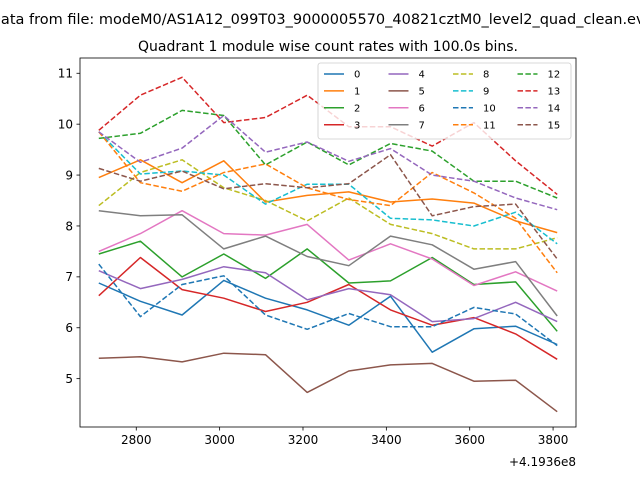  What do you see at coordinates (69, 226) in the screenshot?
I see `y-tick-label-8: 8` at bounding box center [69, 226].